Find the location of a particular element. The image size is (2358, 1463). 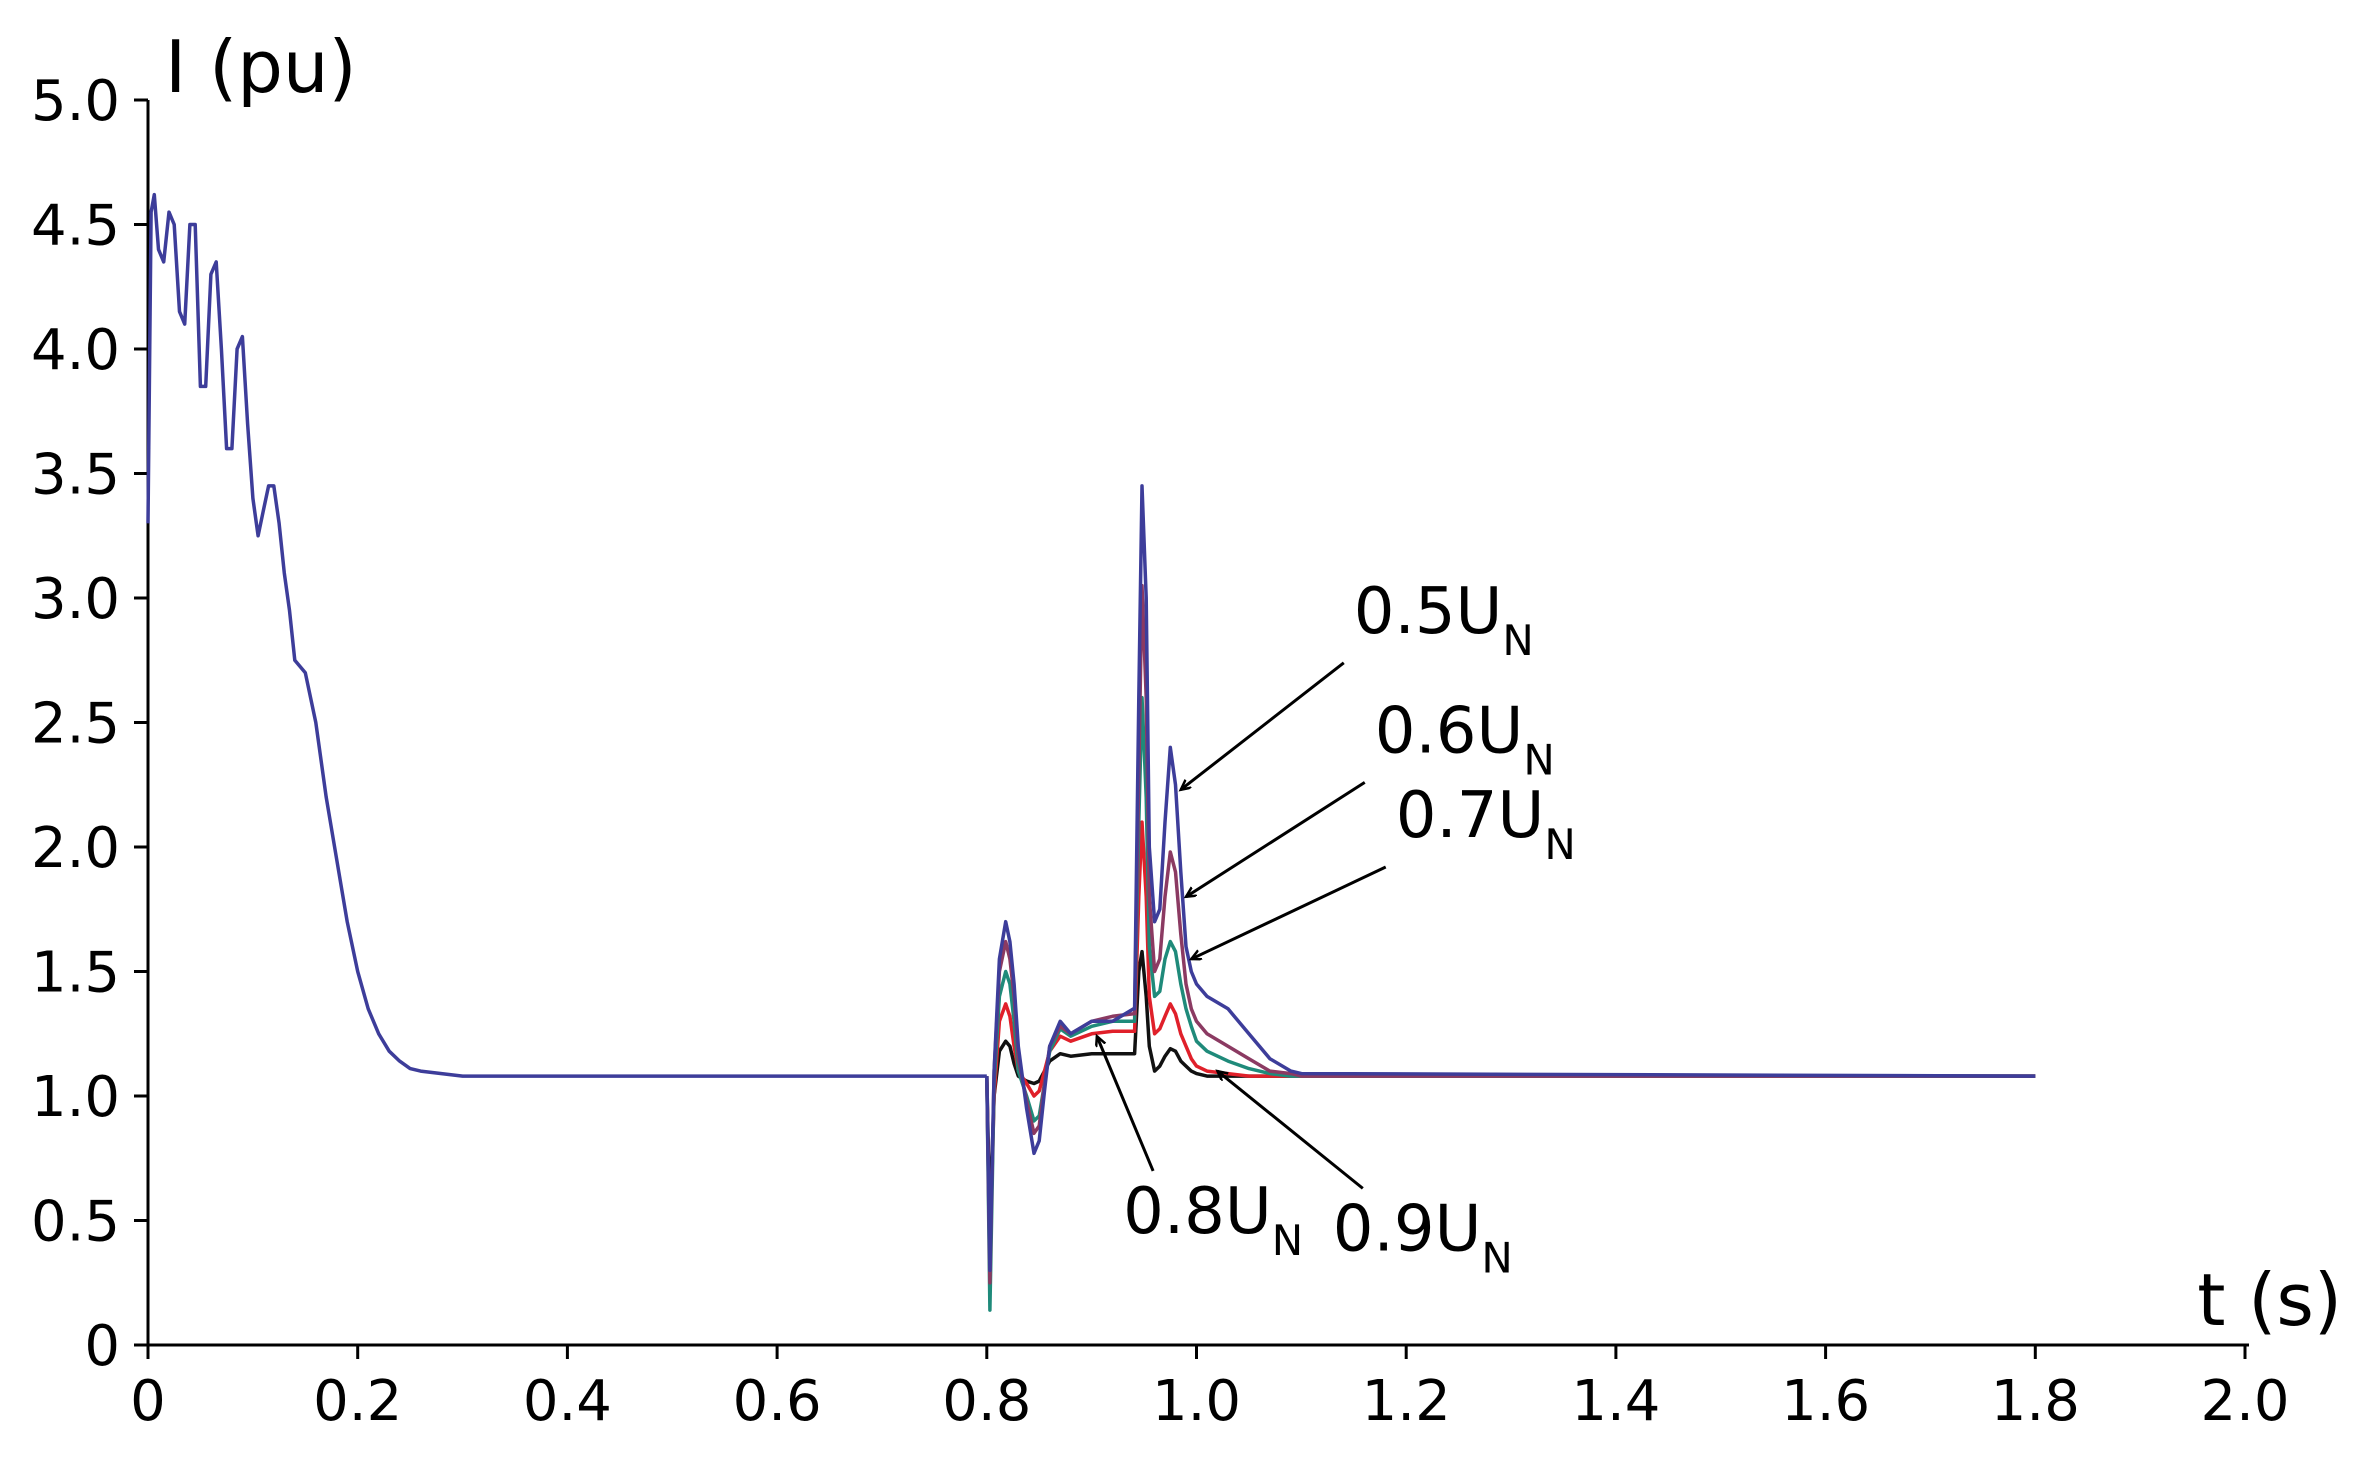

annotation-label: 0.5UN is located at coordinates (1444, 620).